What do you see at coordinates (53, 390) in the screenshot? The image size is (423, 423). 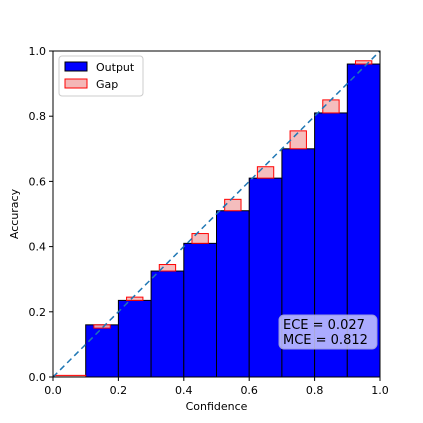 I see `x-tick-label: 0.0` at bounding box center [53, 390].